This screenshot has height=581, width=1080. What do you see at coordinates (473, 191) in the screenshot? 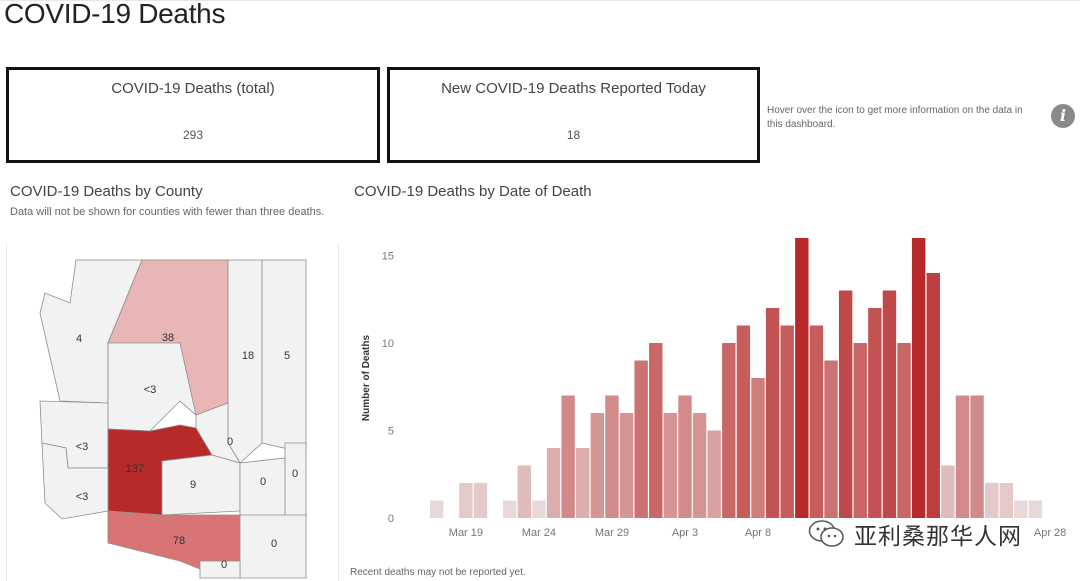
I see `date-chart-title: COVID-19 Deaths by Date of Death` at bounding box center [473, 191].